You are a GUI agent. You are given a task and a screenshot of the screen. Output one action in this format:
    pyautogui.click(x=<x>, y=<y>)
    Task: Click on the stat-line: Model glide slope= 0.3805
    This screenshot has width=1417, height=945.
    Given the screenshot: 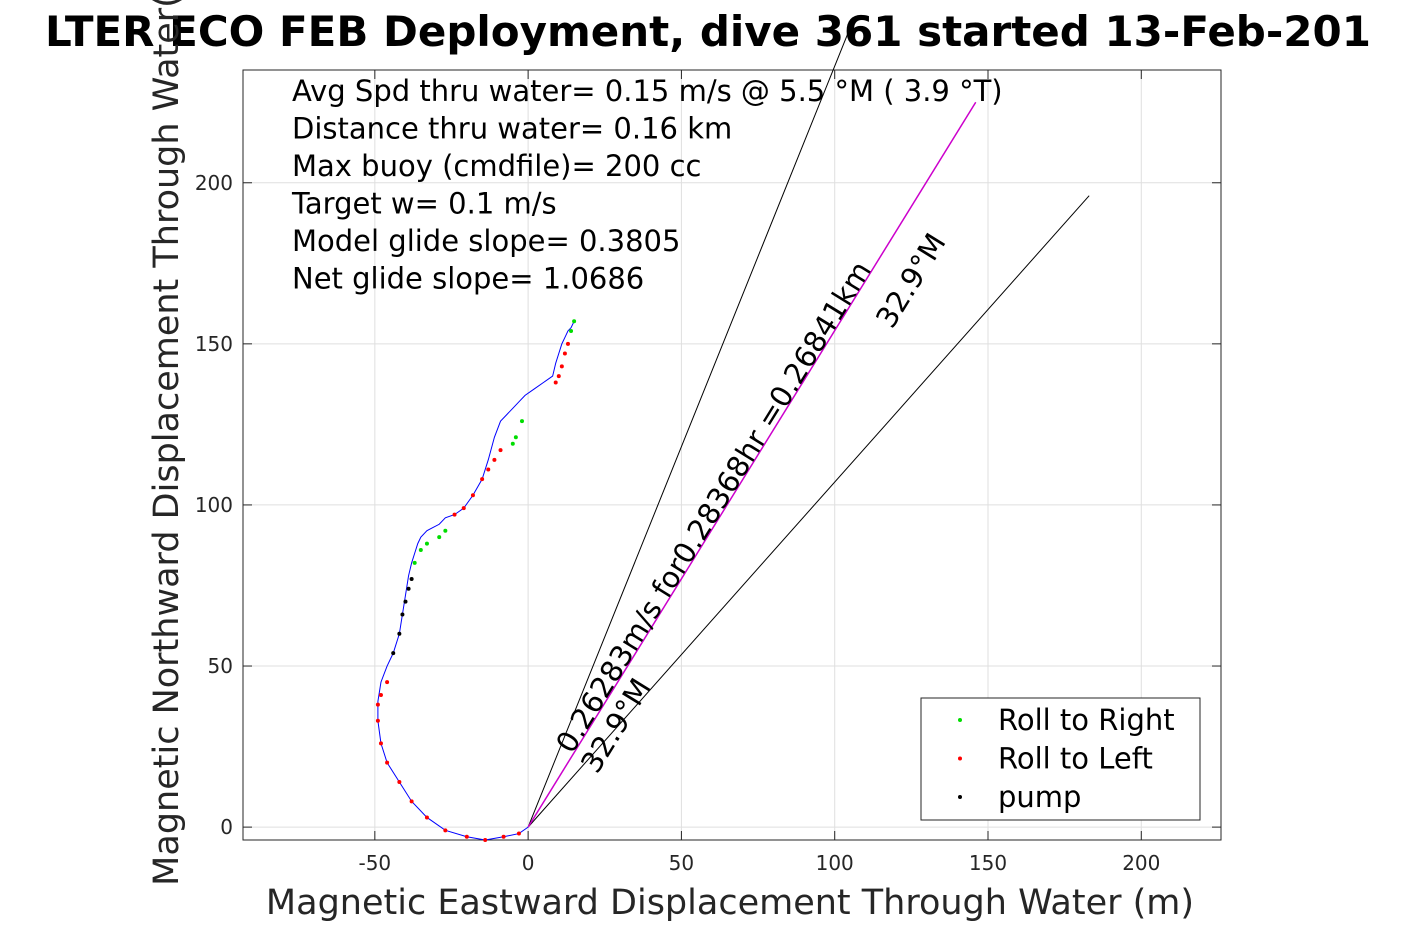 What is the action you would take?
    pyautogui.click(x=486, y=241)
    